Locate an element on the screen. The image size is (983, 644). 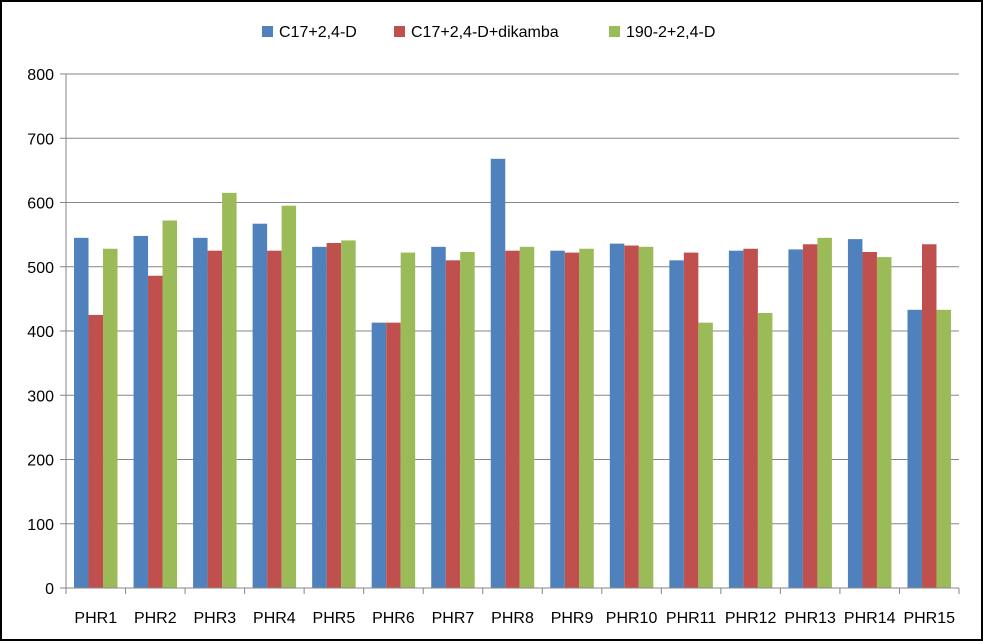
y-tick-label: 100 is located at coordinates (40, 525).